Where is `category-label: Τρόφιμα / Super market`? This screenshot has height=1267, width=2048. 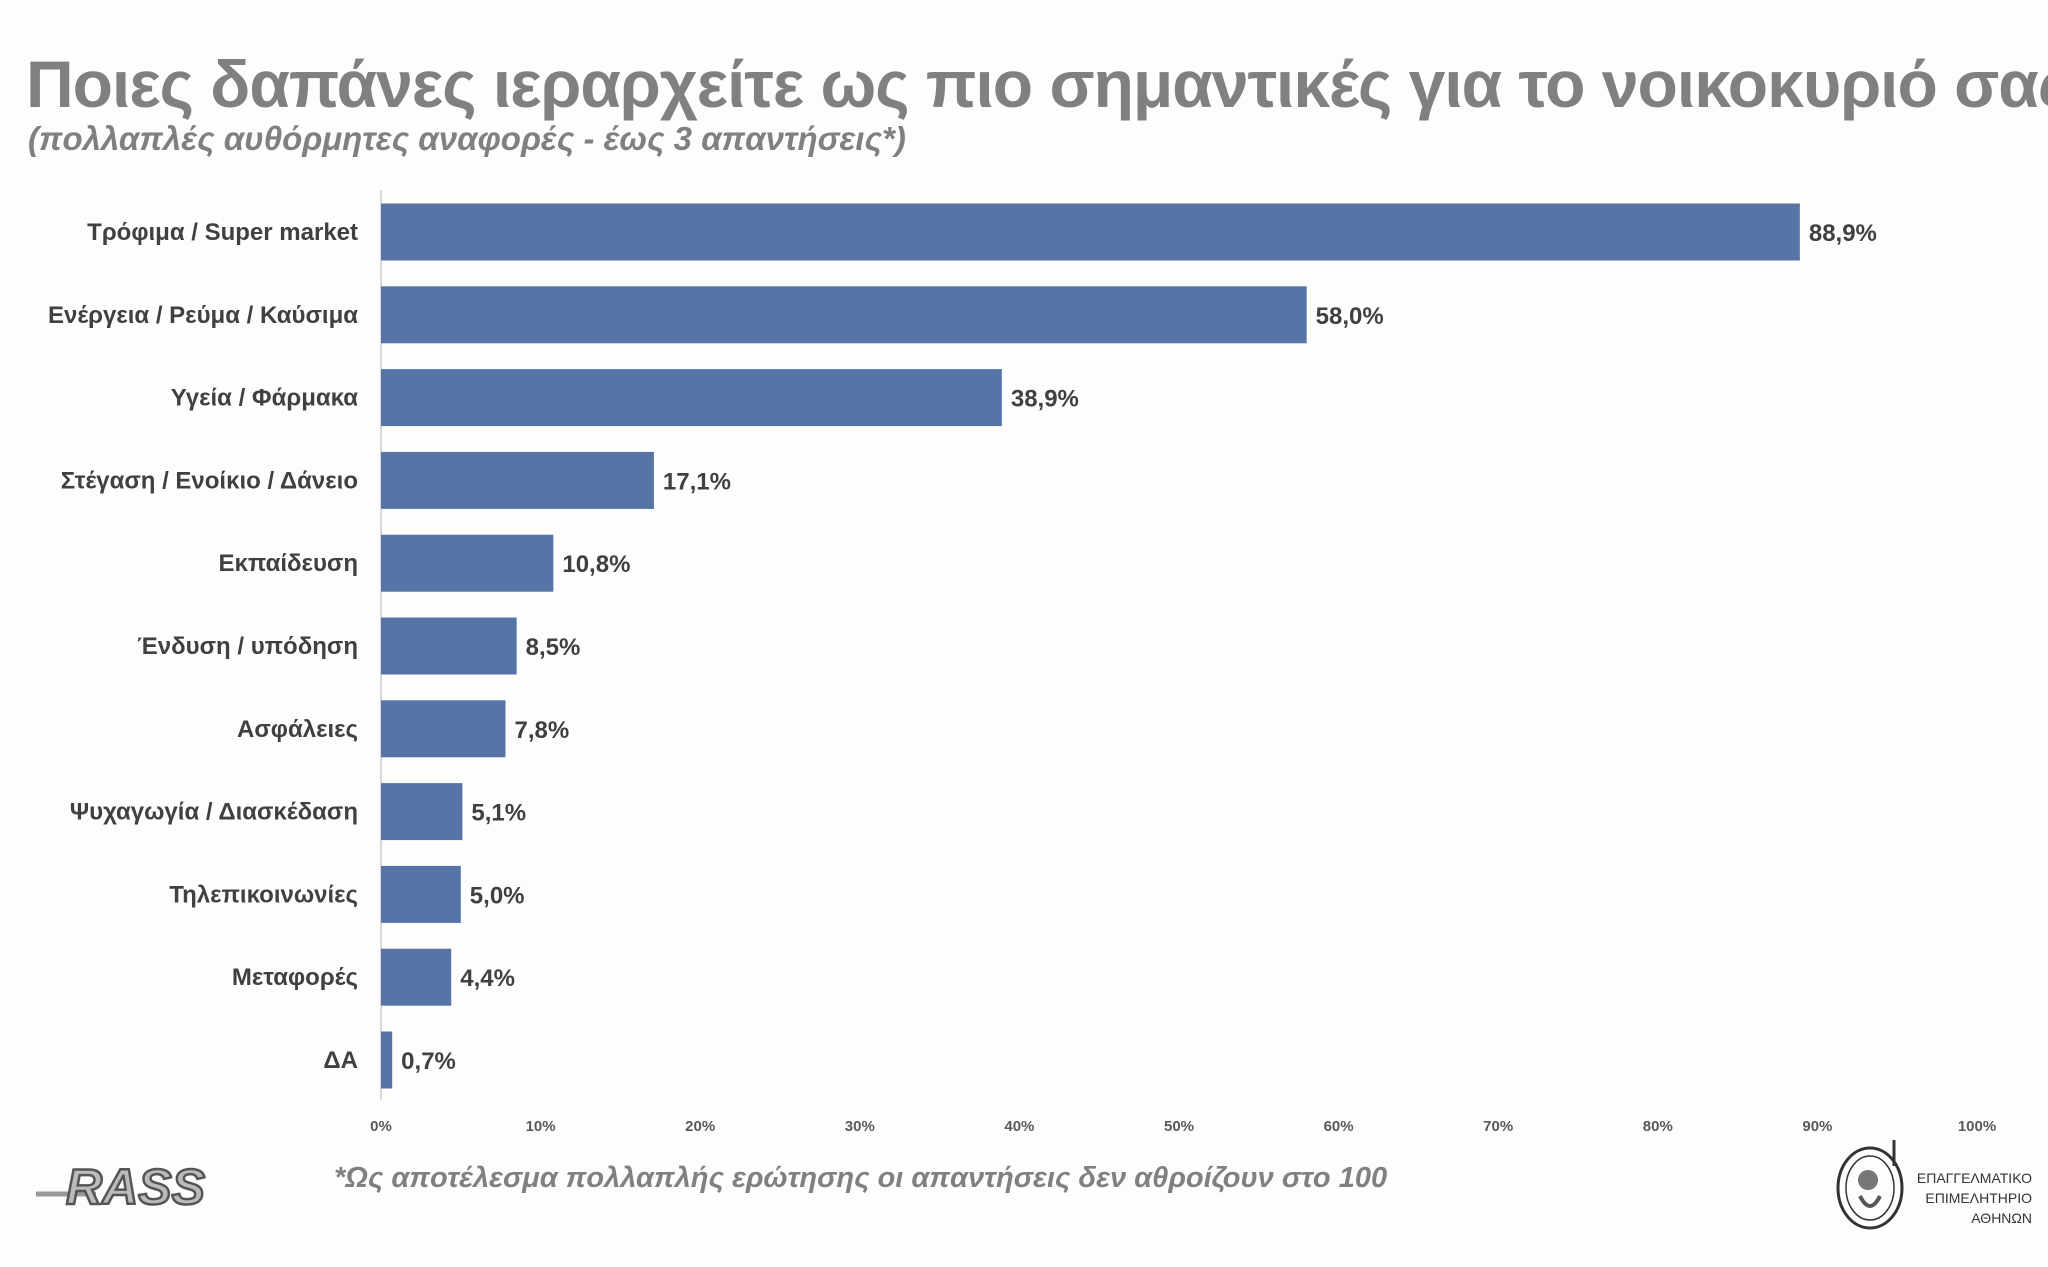
category-label: Τρόφιμα / Super market is located at coordinates (222, 232).